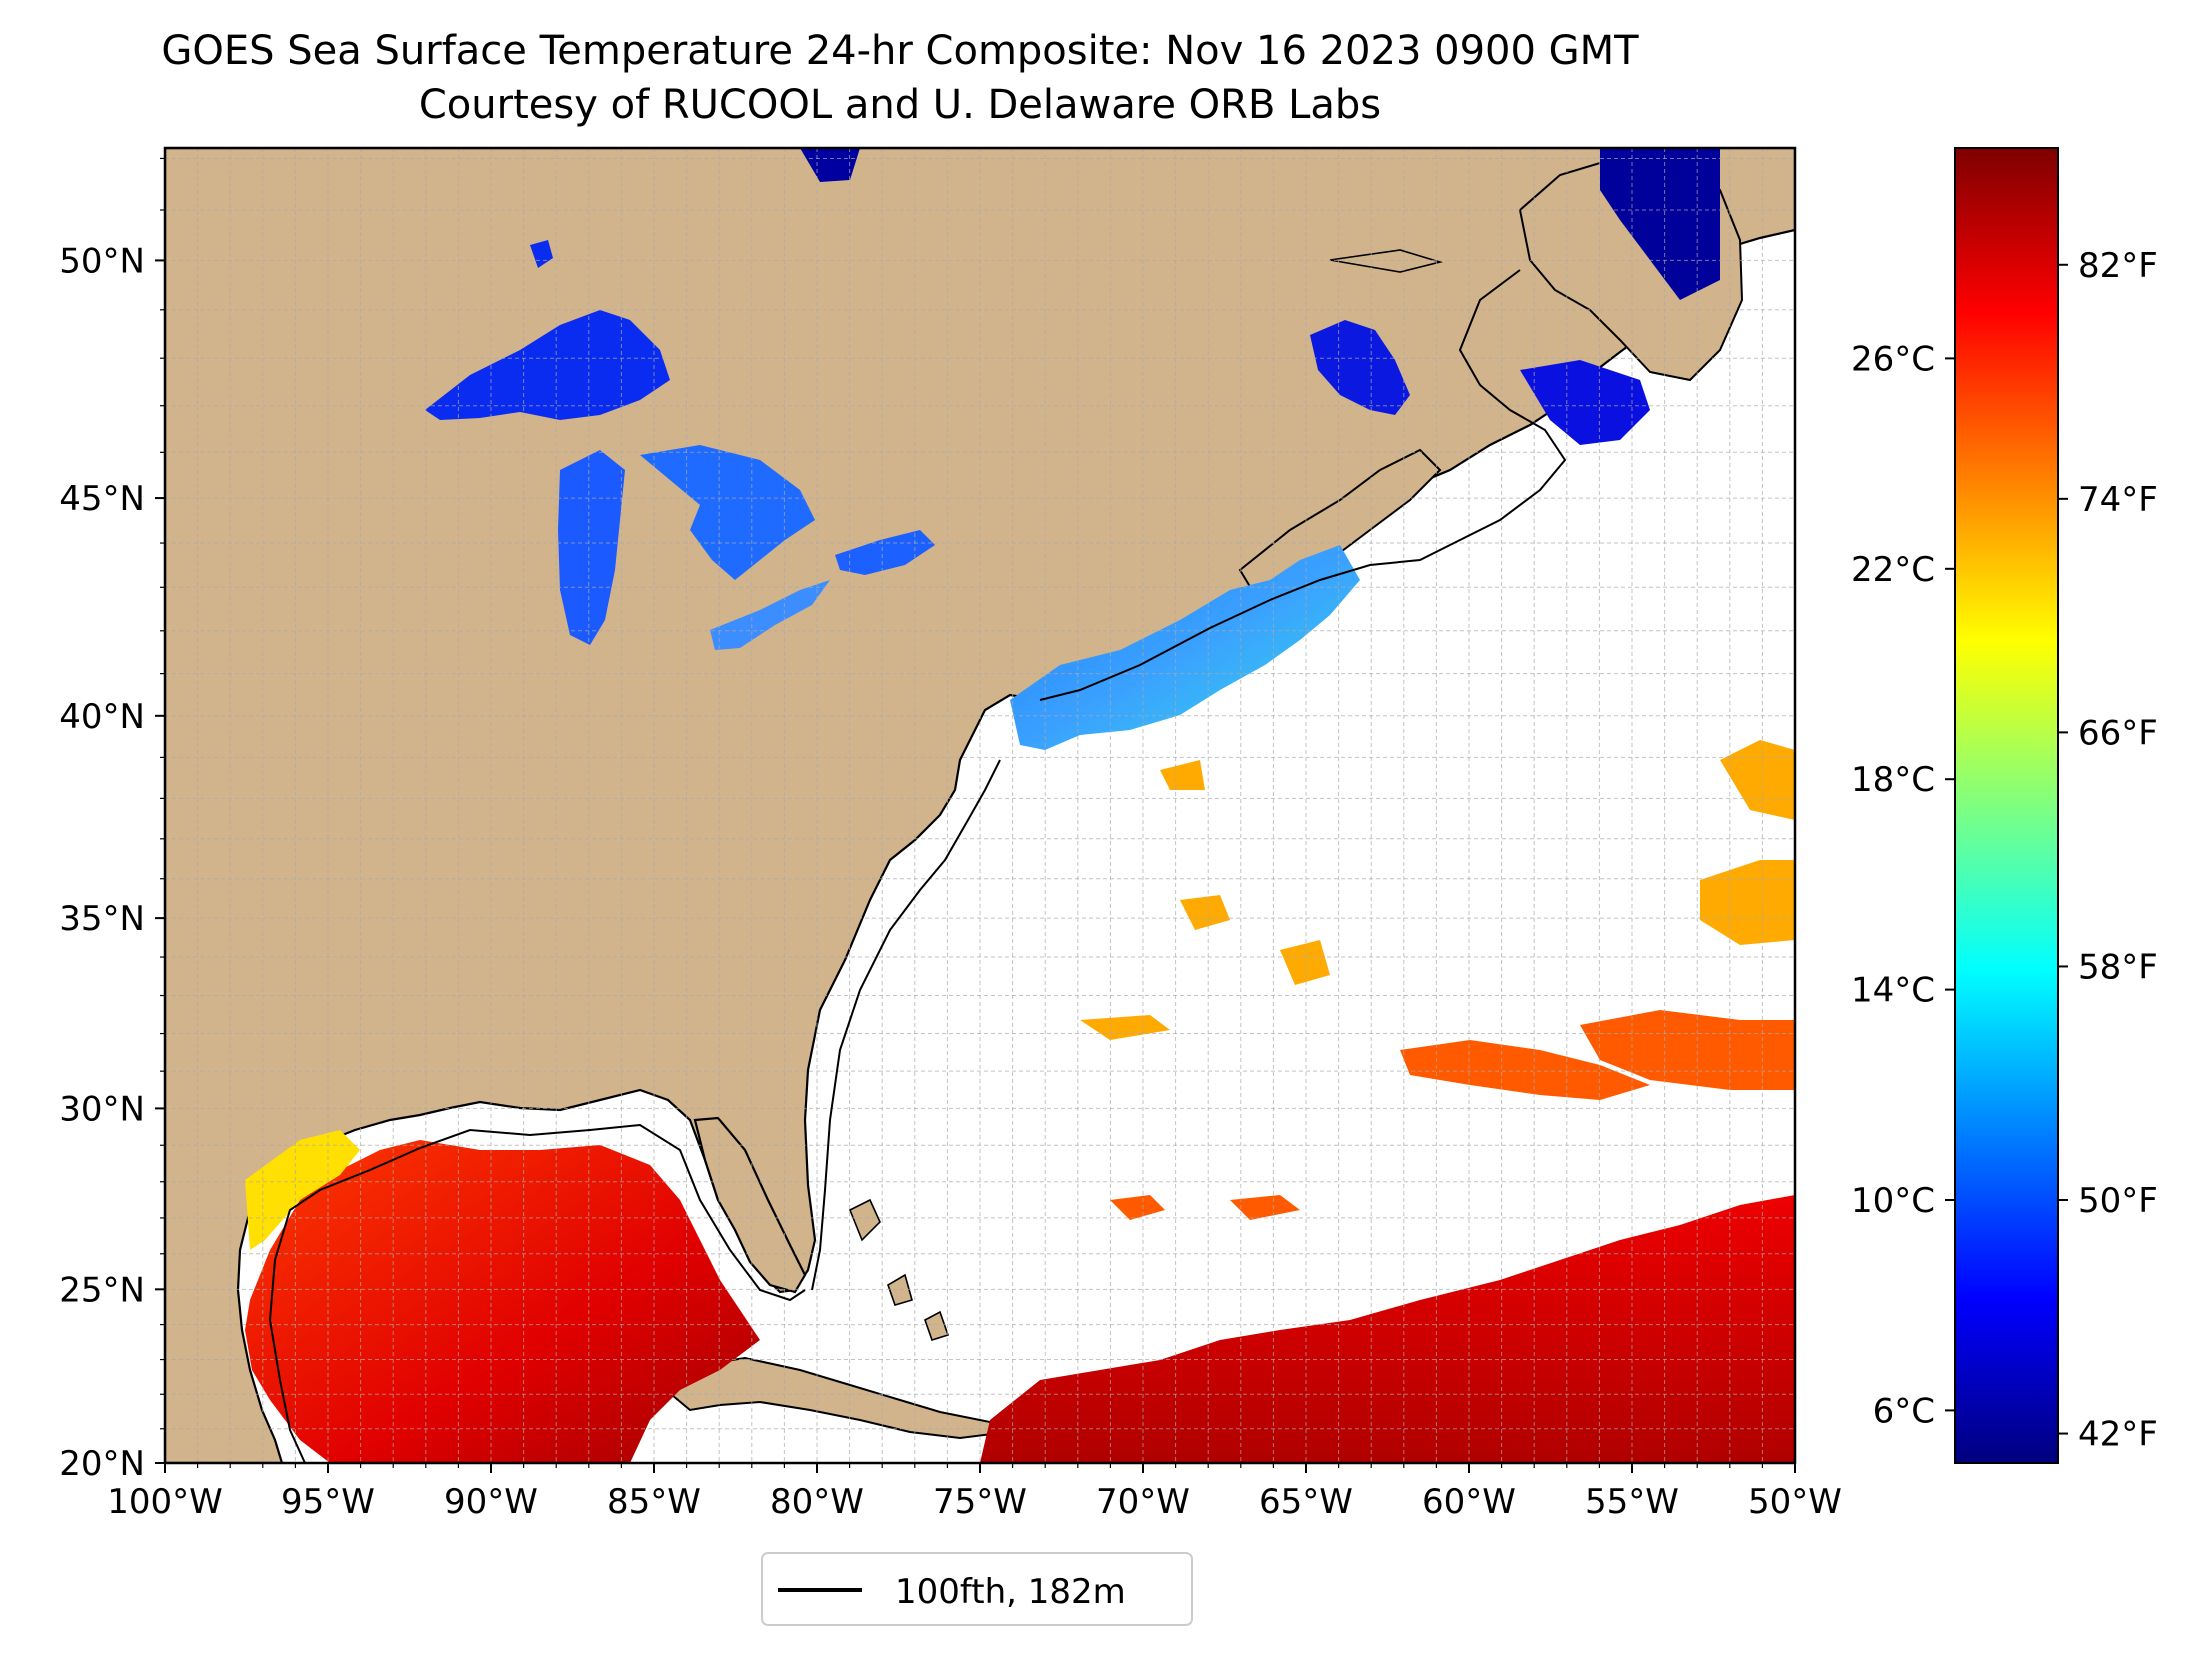 Image resolution: width=2206 pixels, height=1655 pixels. I want to click on celsius-tick-label: 22°C, so click(1893, 570).